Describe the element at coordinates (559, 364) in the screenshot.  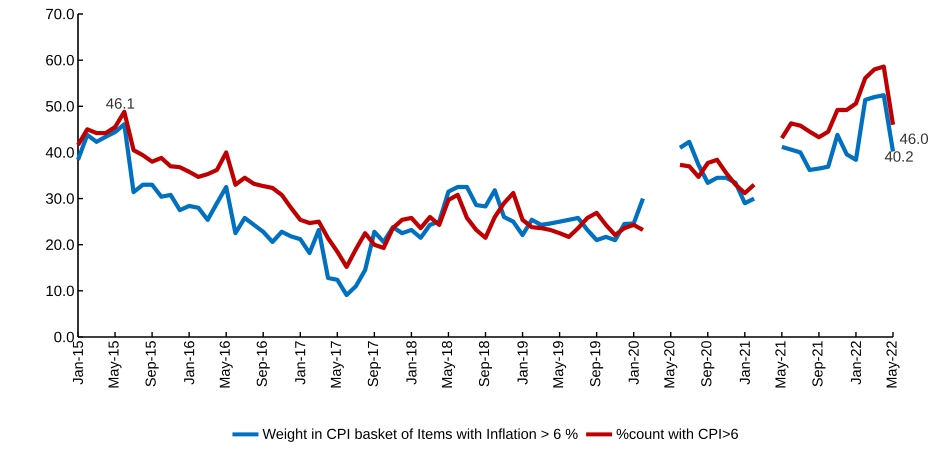
I see `x-tick-label: May-19` at that location.